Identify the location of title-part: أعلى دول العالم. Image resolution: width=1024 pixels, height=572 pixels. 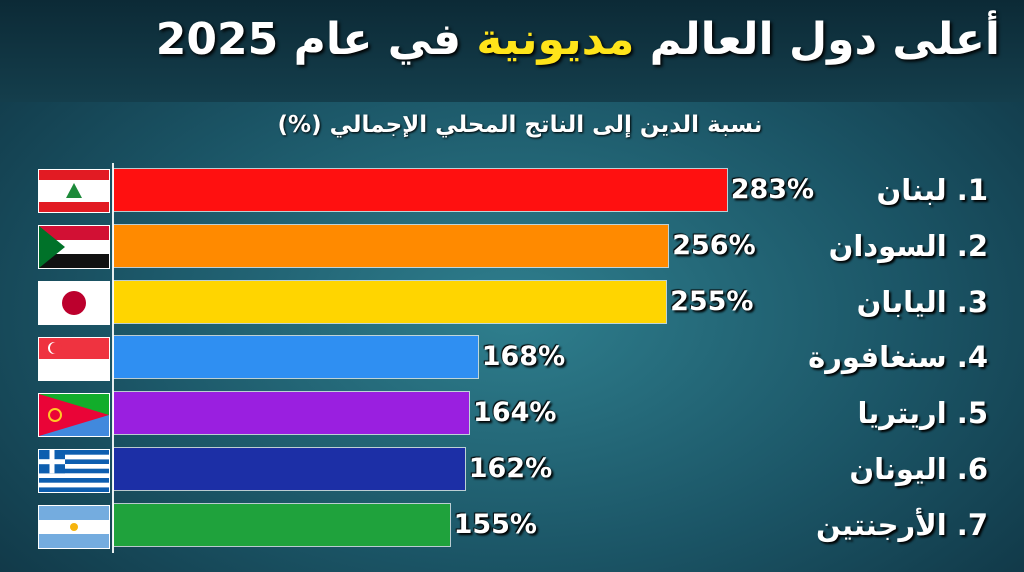
(824, 39).